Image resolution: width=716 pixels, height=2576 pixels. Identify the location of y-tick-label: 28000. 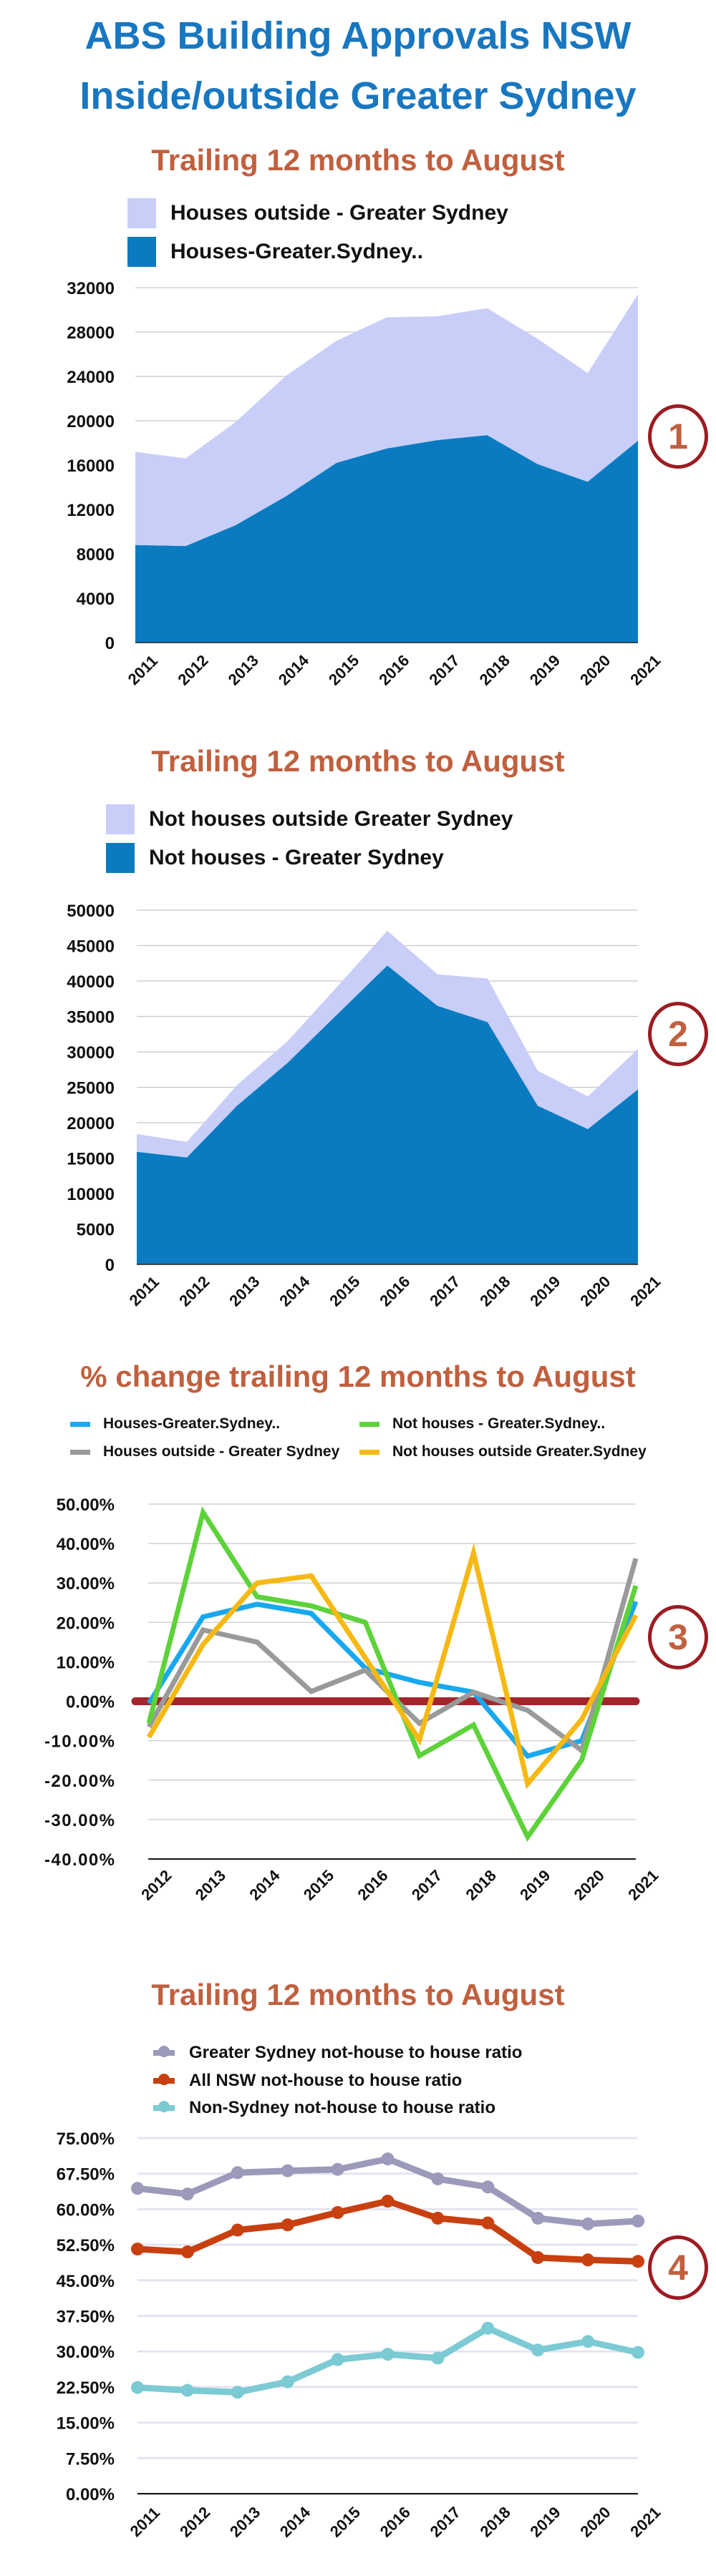
(91, 333).